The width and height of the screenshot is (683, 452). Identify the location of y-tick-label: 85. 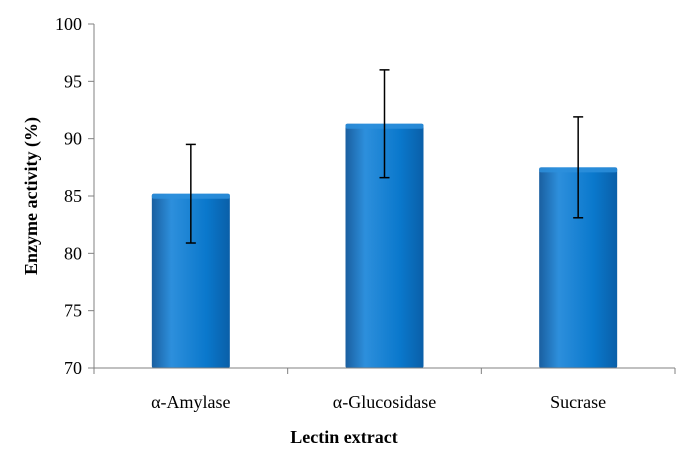
(73, 196).